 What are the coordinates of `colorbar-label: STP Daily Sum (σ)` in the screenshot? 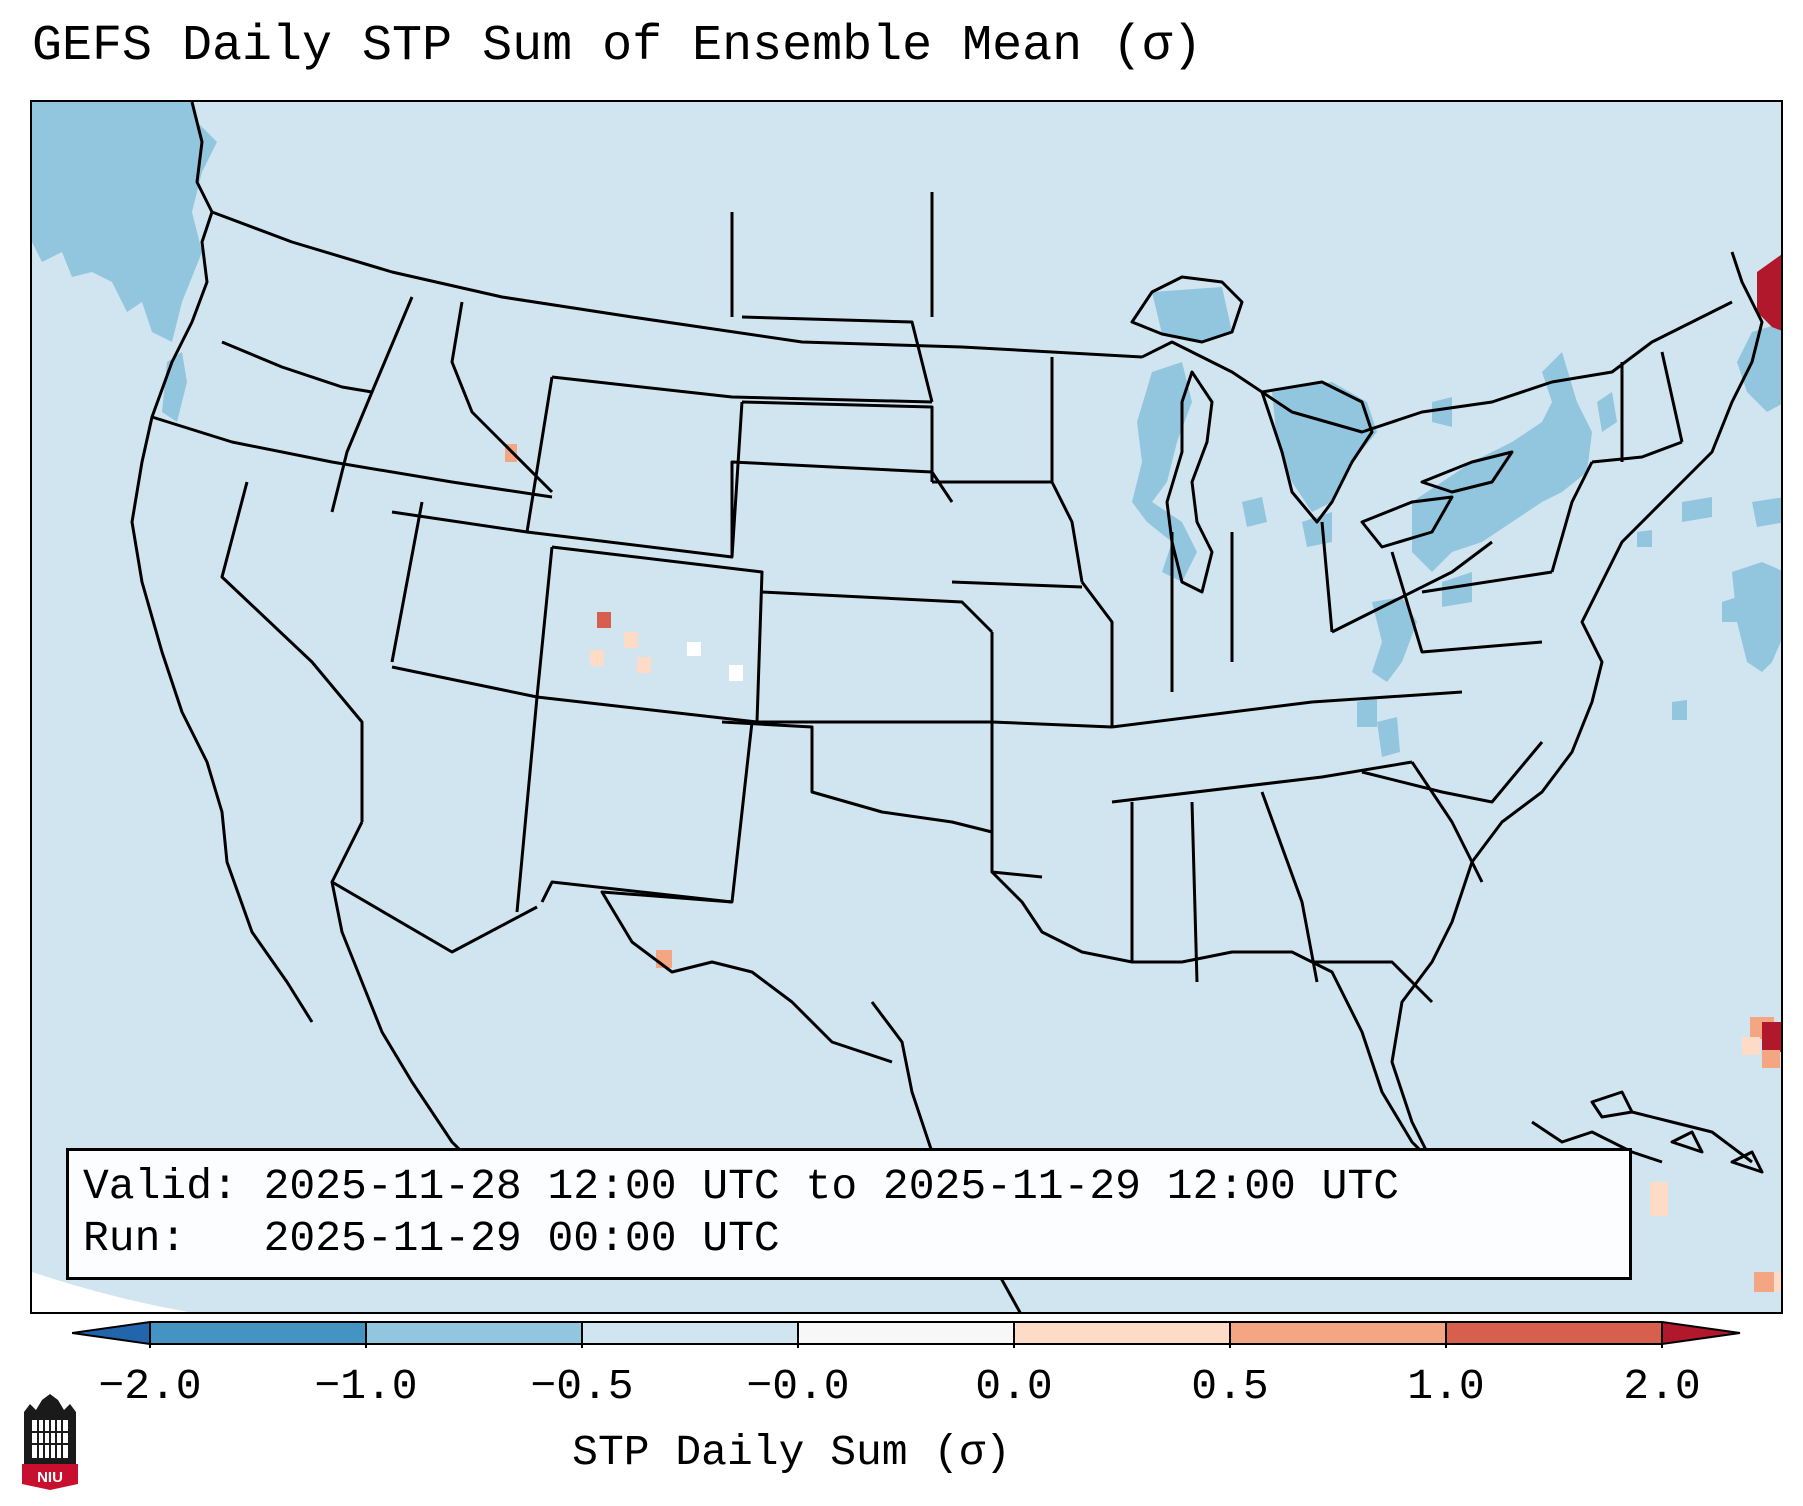 It's located at (791, 1452).